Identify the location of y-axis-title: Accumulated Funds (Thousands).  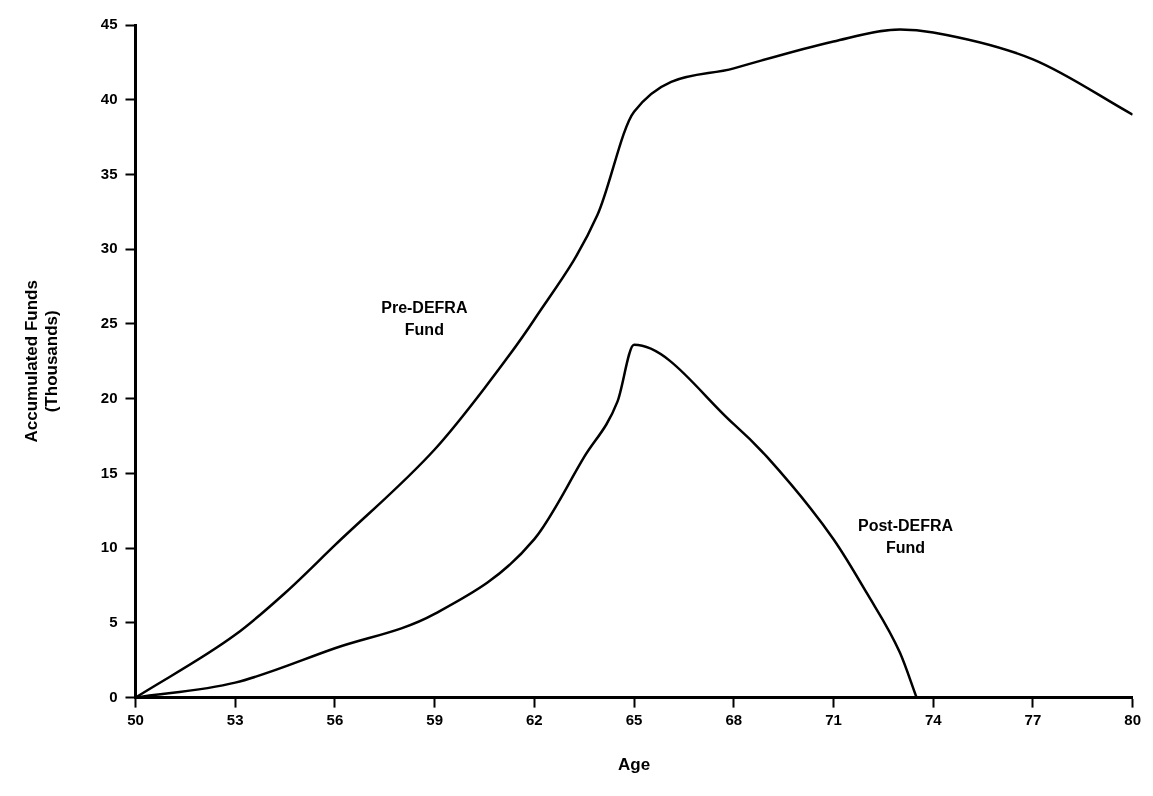
(41, 361).